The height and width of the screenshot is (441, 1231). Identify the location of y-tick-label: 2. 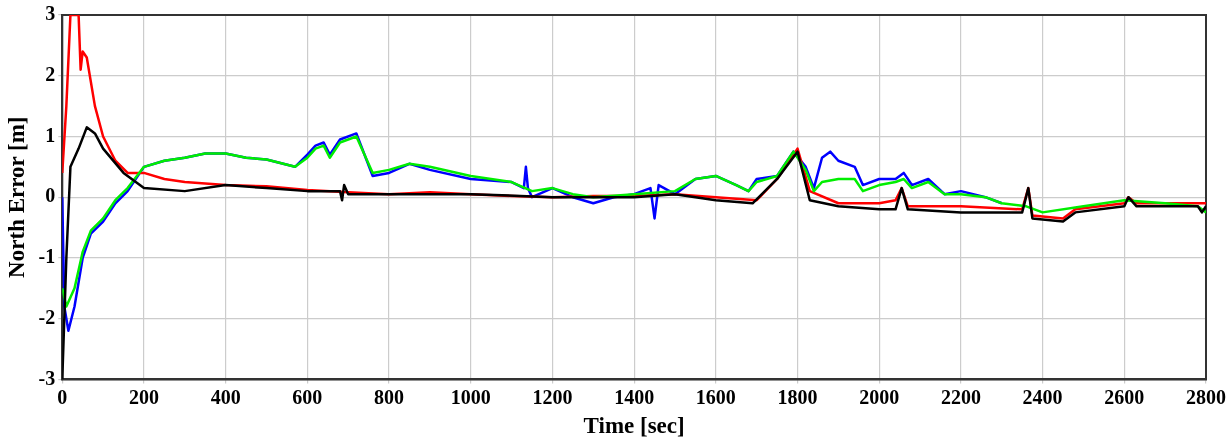
(50, 73).